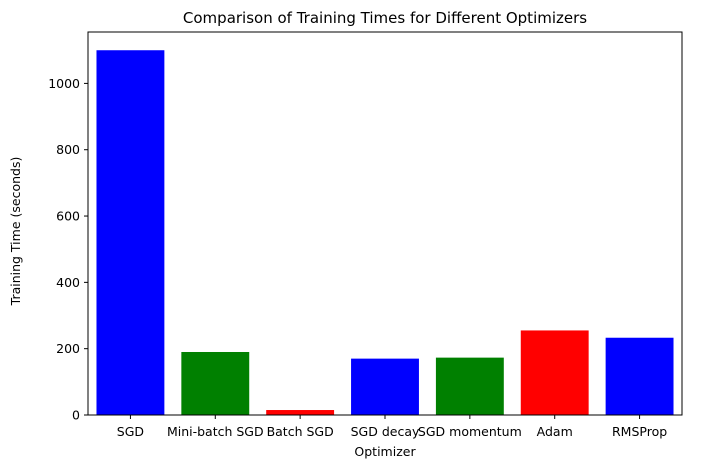 This screenshot has width=704, height=468. Describe the element at coordinates (68, 282) in the screenshot. I see `y-tick-label: 400` at that location.